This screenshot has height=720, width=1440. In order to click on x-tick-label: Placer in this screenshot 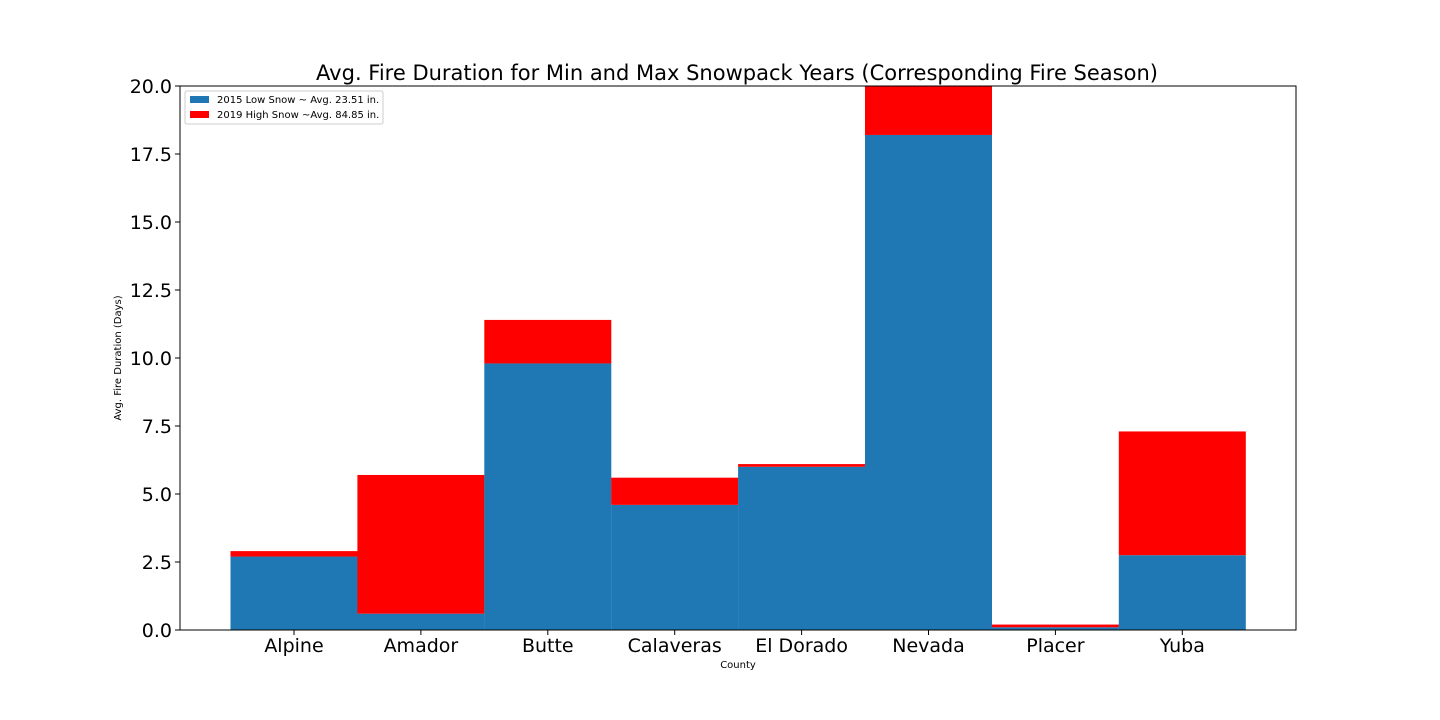, I will do `click(1055, 646)`.